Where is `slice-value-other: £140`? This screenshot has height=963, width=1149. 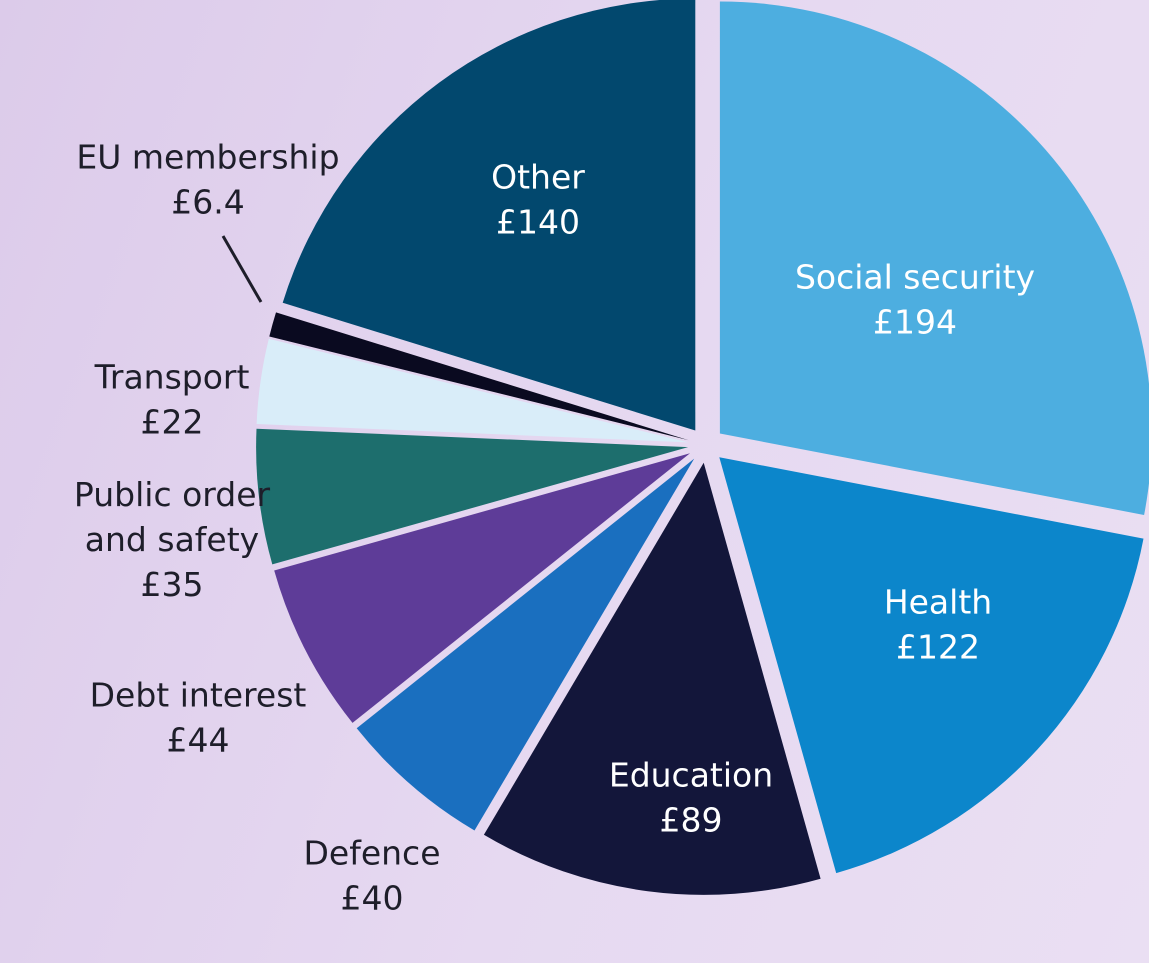
slice-value-other: £140 is located at coordinates (538, 222).